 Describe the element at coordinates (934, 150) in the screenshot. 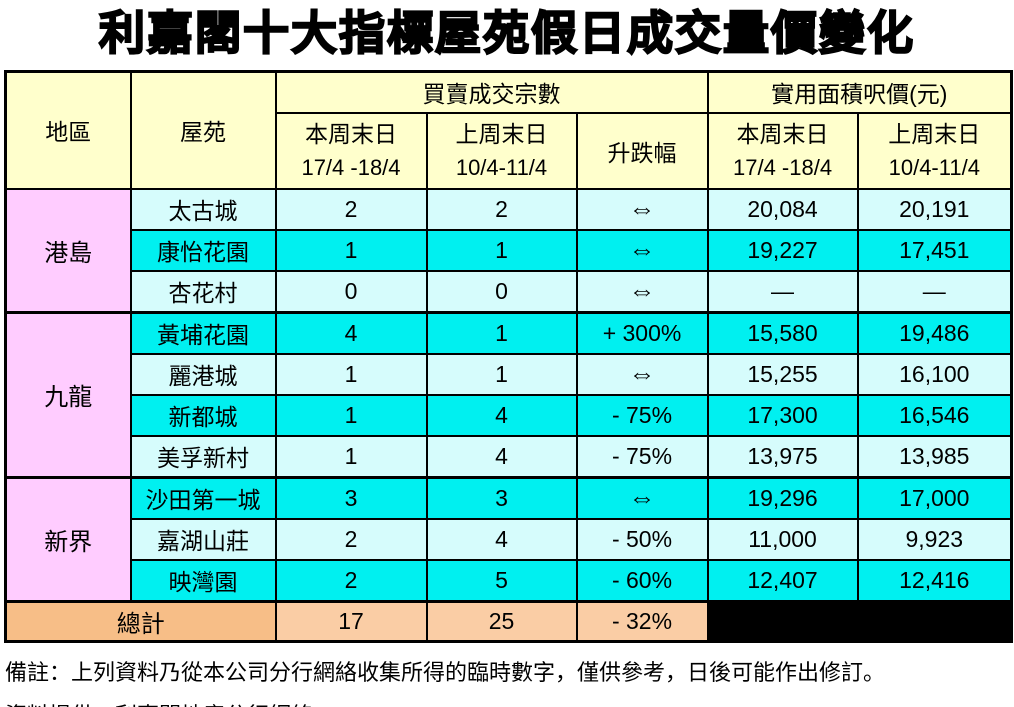

I see `header-psf-last-week: 上周末日 10/4-11/4` at that location.